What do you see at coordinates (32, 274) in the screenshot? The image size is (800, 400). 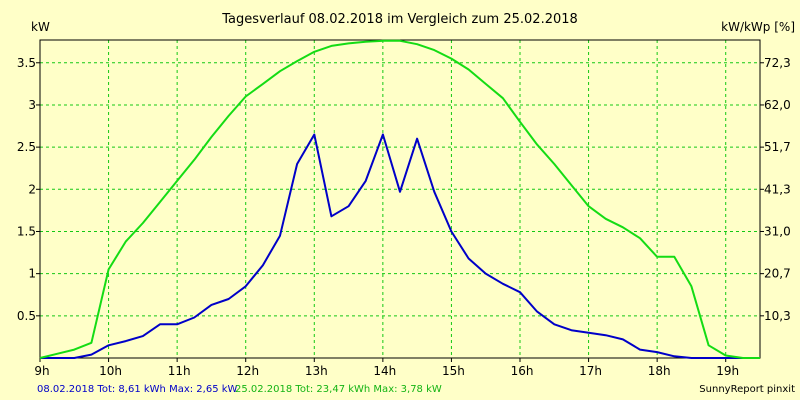 I see `y-tick-label-left: 1` at bounding box center [32, 274].